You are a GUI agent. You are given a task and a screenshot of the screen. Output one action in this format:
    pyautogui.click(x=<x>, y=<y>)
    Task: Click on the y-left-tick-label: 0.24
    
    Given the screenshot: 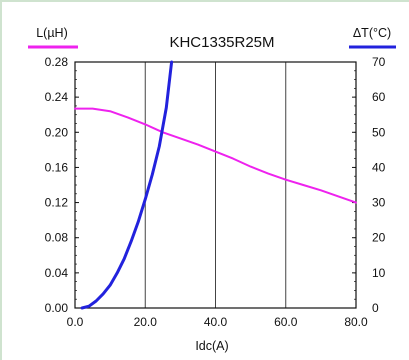 What is the action you would take?
    pyautogui.click(x=57, y=97)
    